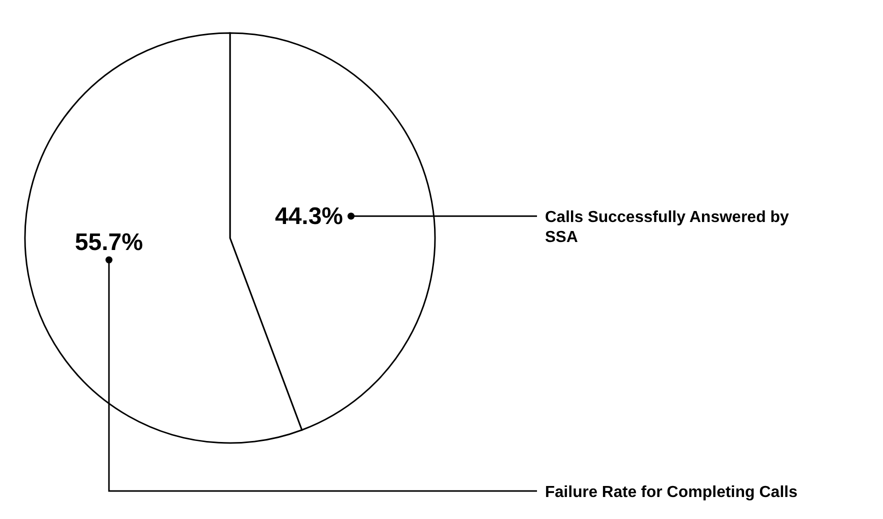 The image size is (883, 519). Describe the element at coordinates (667, 227) in the screenshot. I see `slice-label: Calls Successfully Answered by SSA` at that location.